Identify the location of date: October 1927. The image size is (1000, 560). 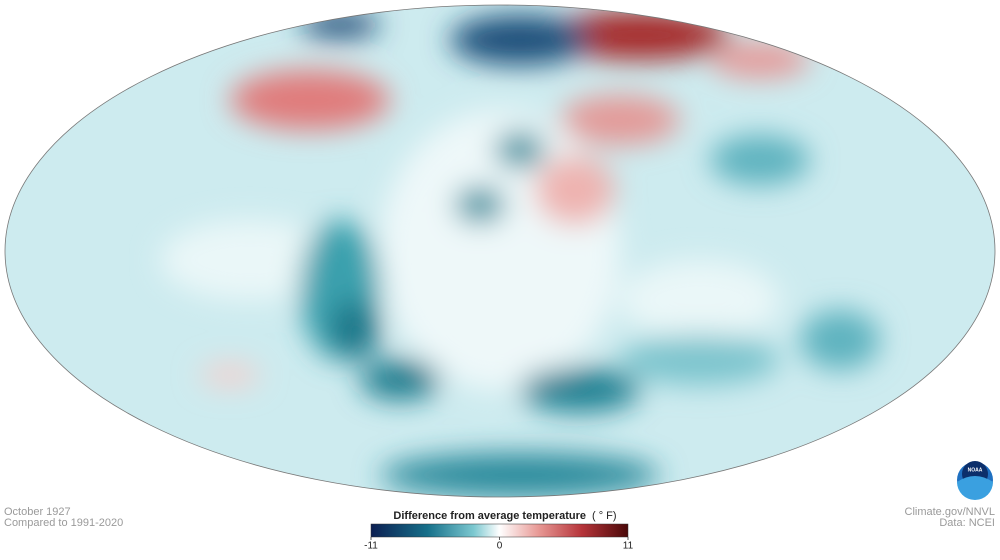
(37, 512).